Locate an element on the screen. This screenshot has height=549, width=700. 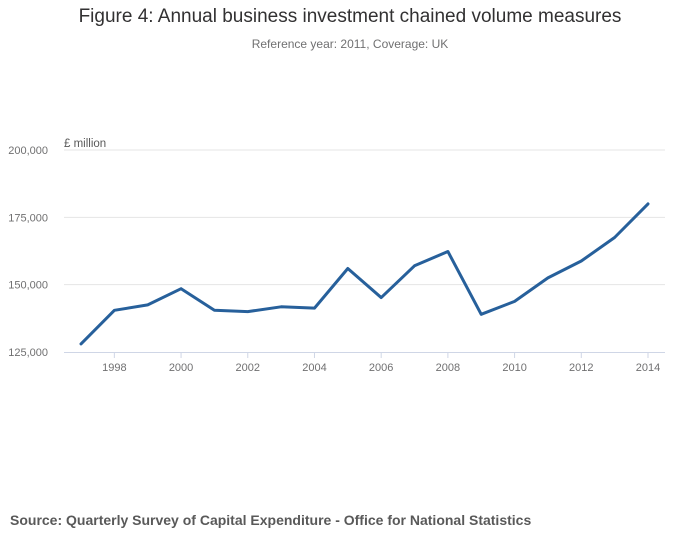
x-axis: 1998 2000 2002 2004 2006 2008 2010 2012 2014 is located at coordinates (364, 363).